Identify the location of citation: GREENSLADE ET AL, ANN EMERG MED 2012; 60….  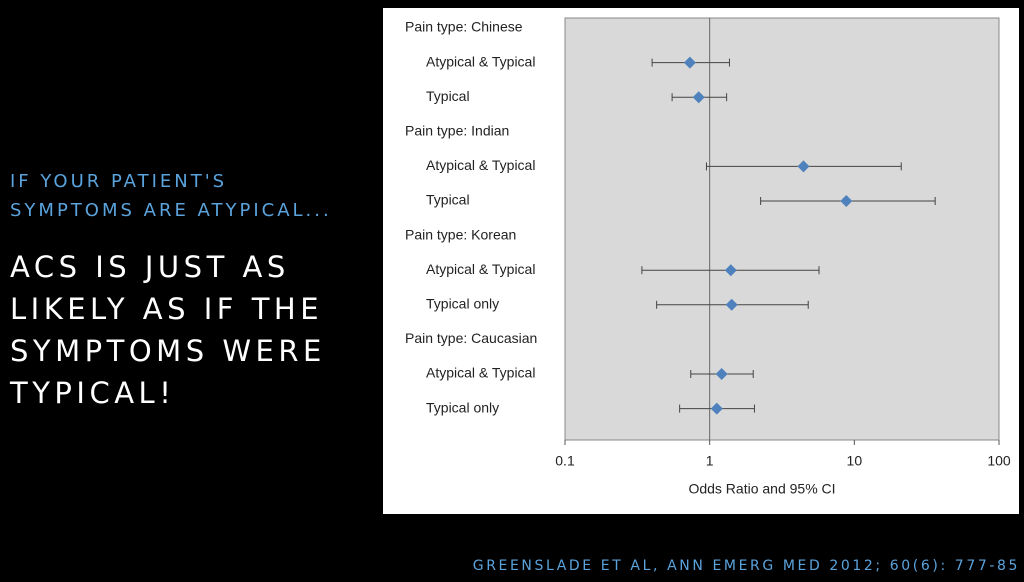
(746, 566).